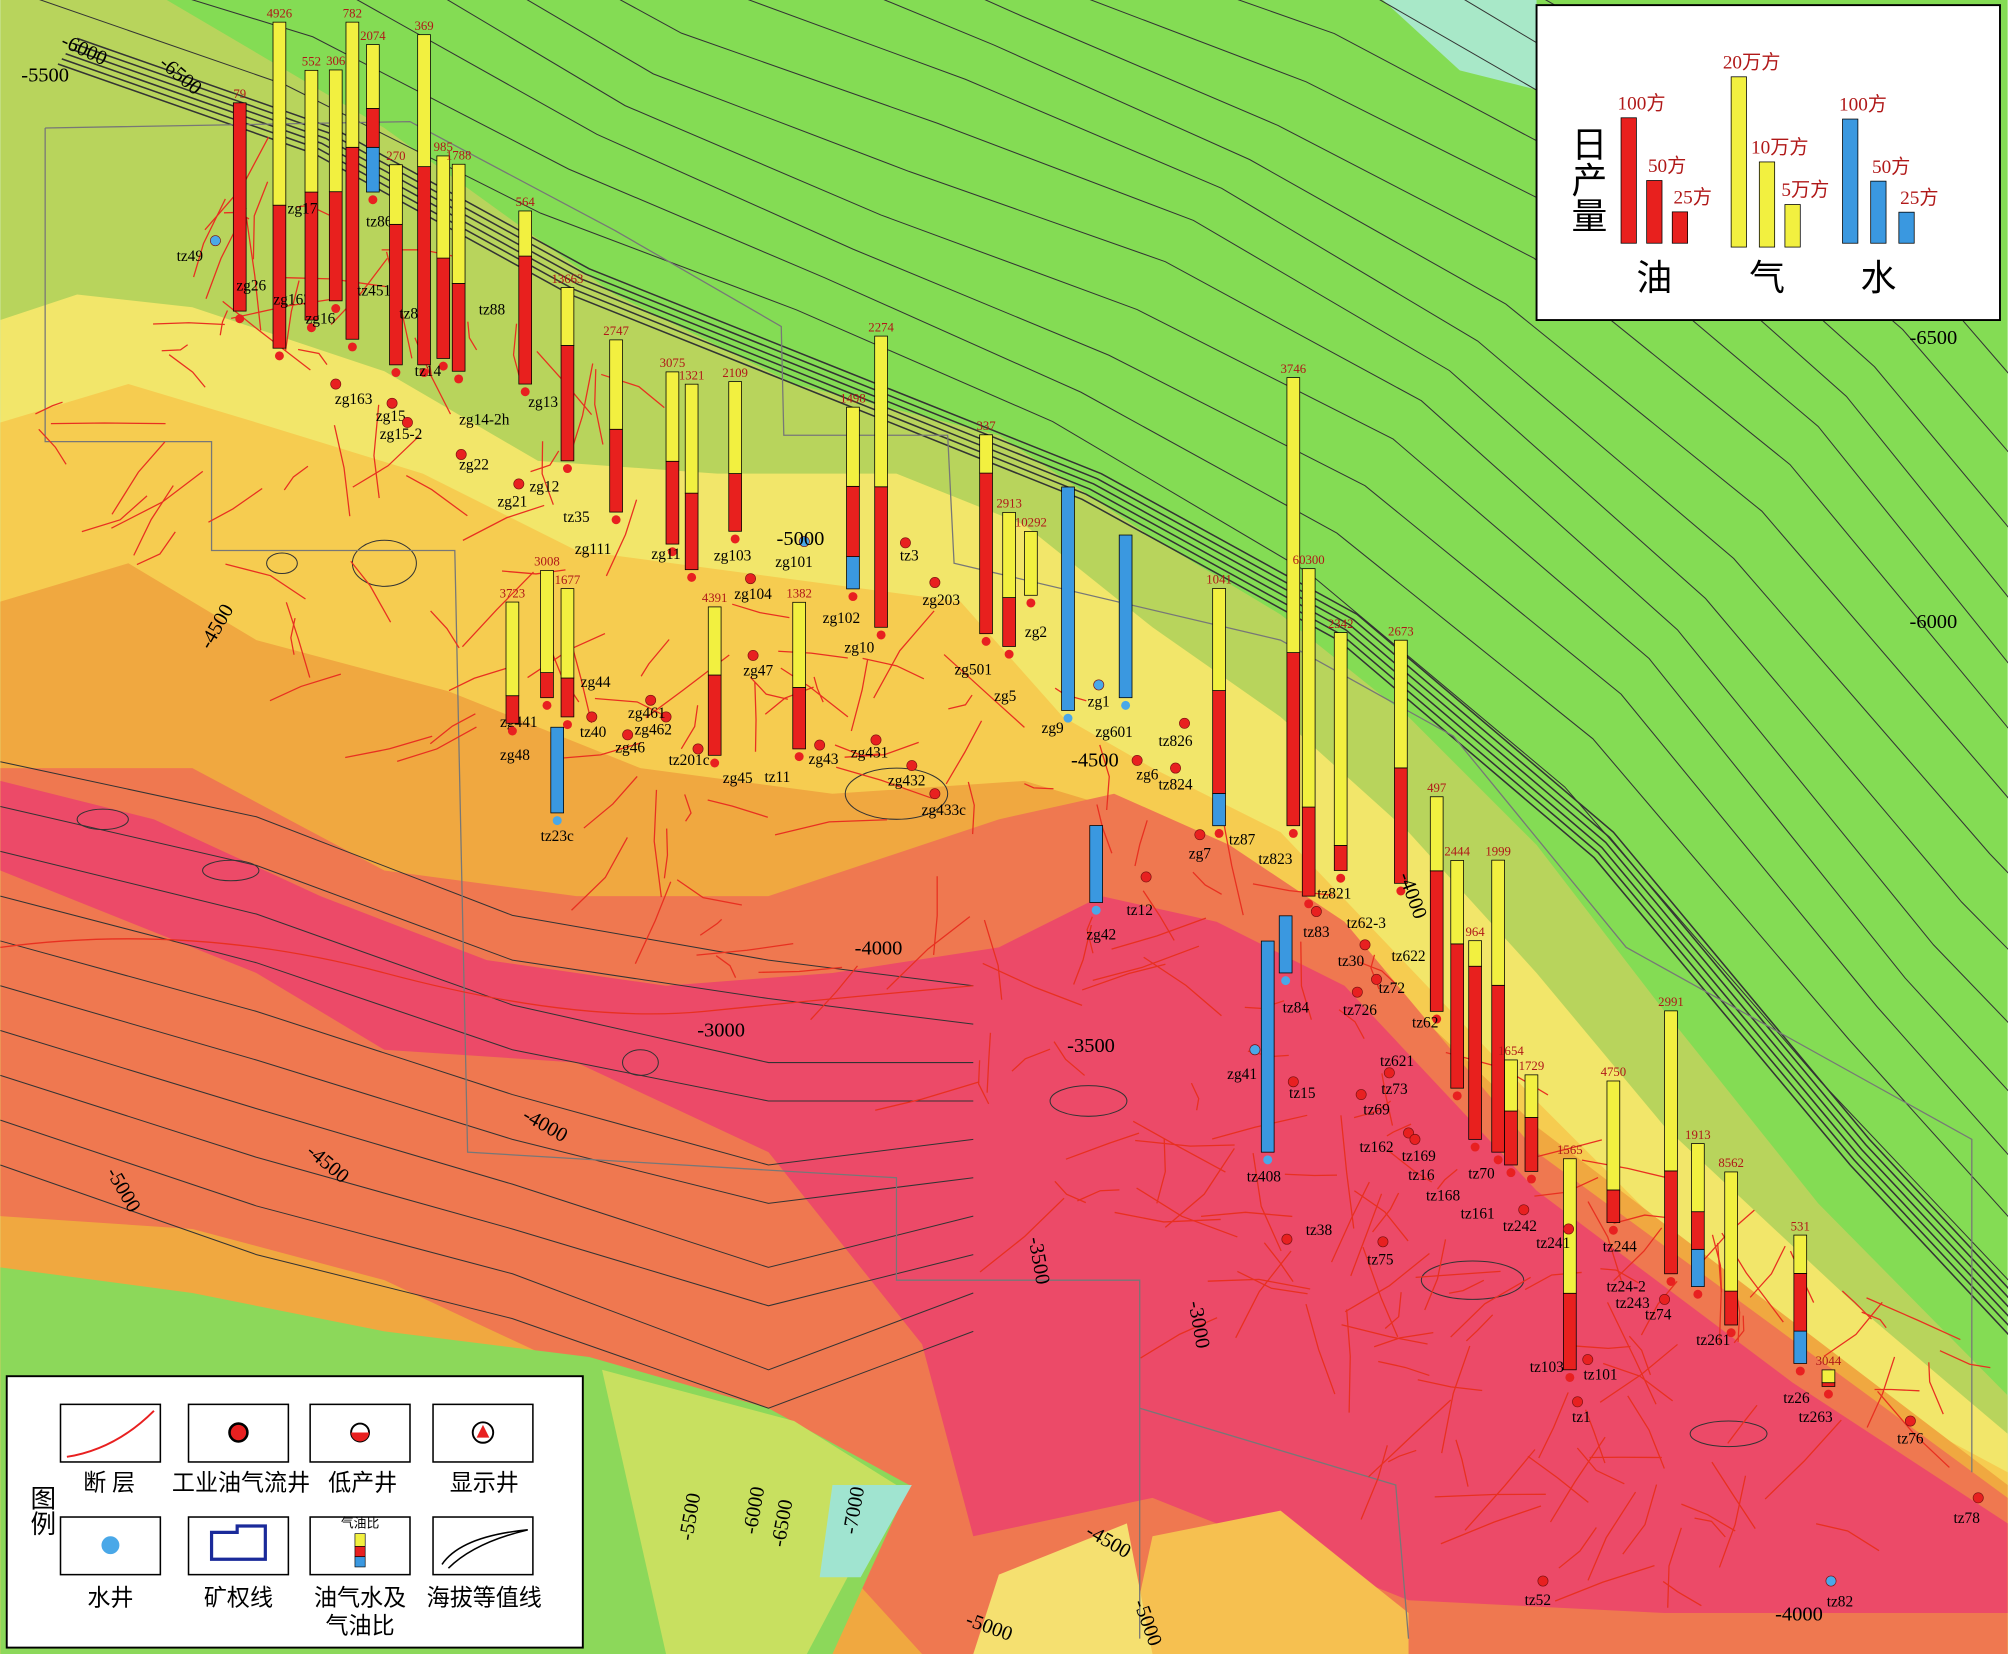  What do you see at coordinates (1498, 851) in the screenshot?
I see `gor-label: 1999` at bounding box center [1498, 851].